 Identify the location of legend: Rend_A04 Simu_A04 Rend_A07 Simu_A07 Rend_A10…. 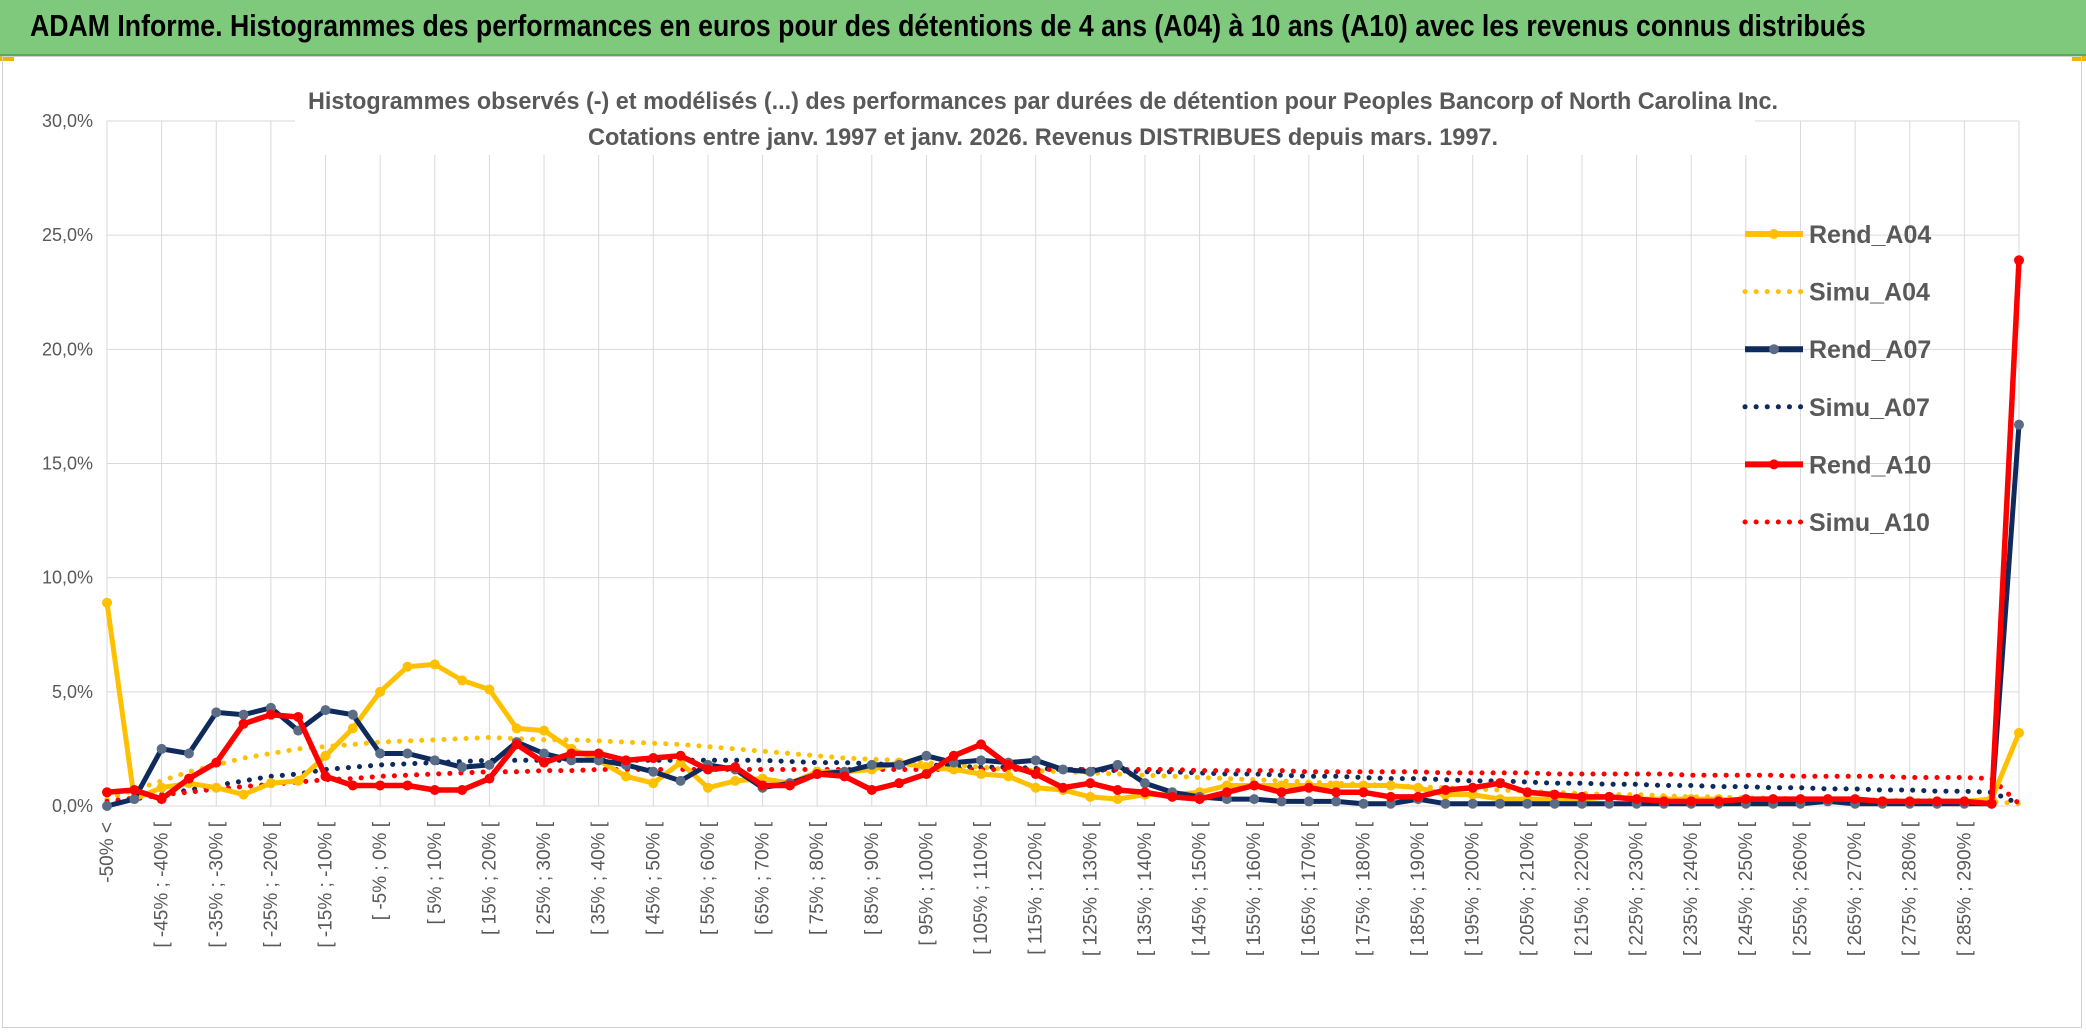
(1836, 379).